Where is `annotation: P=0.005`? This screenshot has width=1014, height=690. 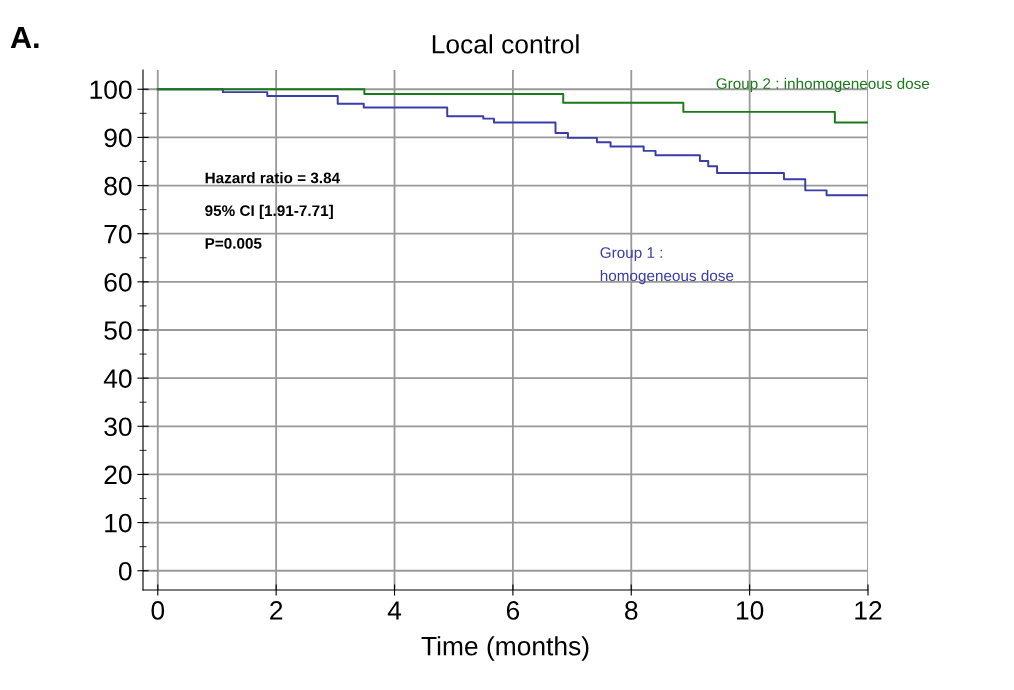 annotation: P=0.005 is located at coordinates (233, 243).